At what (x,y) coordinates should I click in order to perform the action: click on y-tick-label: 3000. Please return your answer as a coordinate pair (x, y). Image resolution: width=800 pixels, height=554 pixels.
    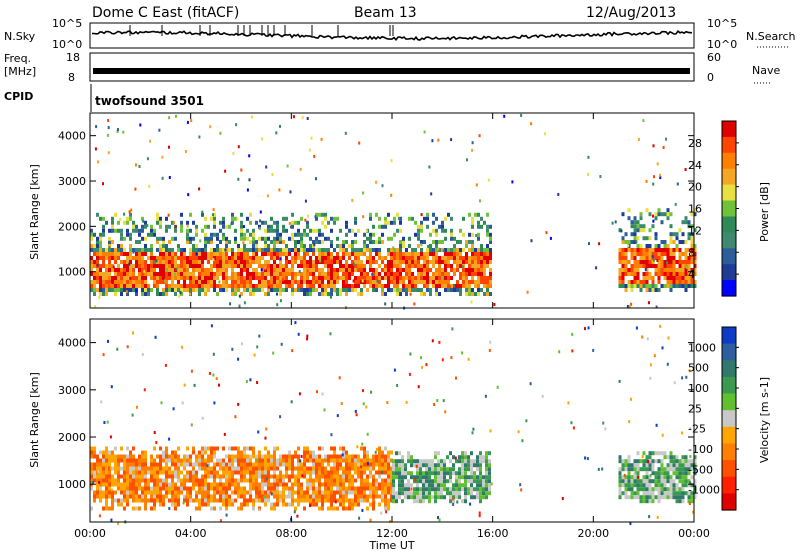
    Looking at the image, I should click on (72, 181).